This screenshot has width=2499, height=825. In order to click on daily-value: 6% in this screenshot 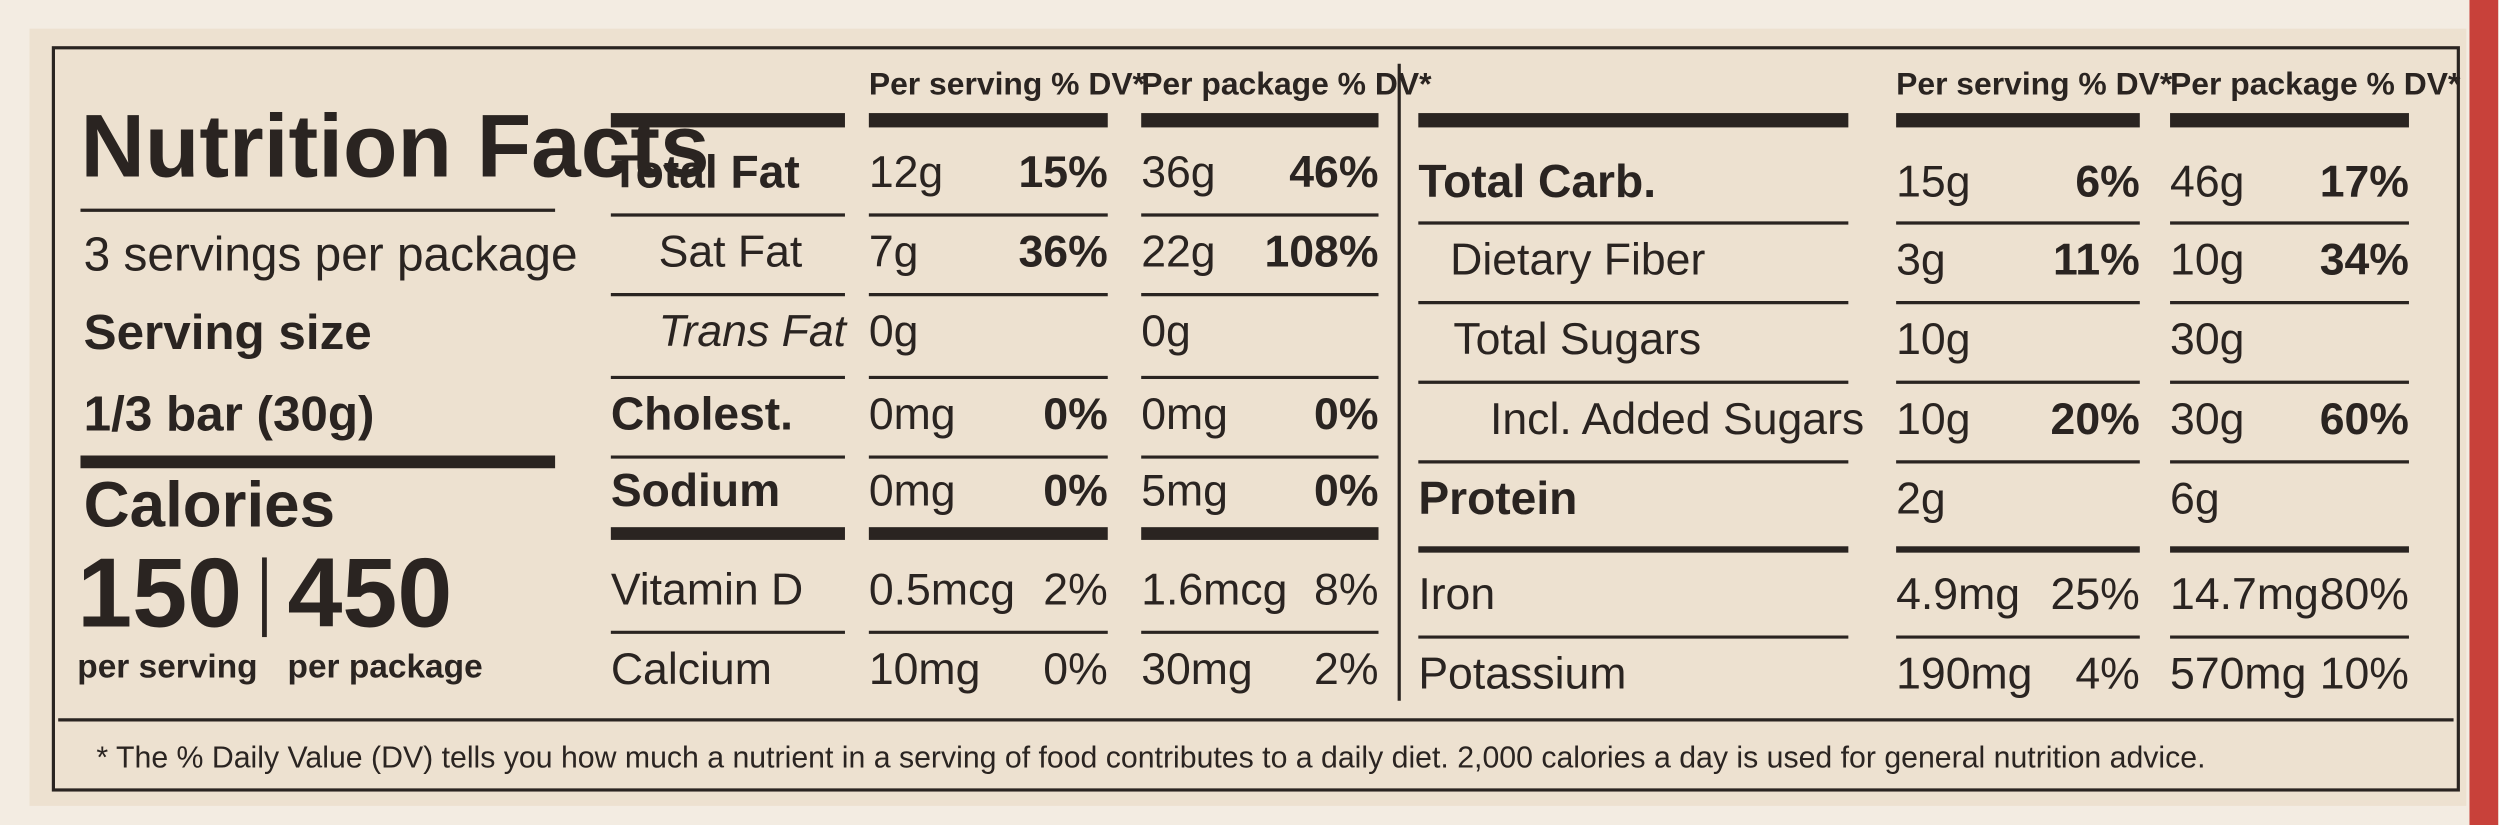, I will do `click(2107, 182)`.